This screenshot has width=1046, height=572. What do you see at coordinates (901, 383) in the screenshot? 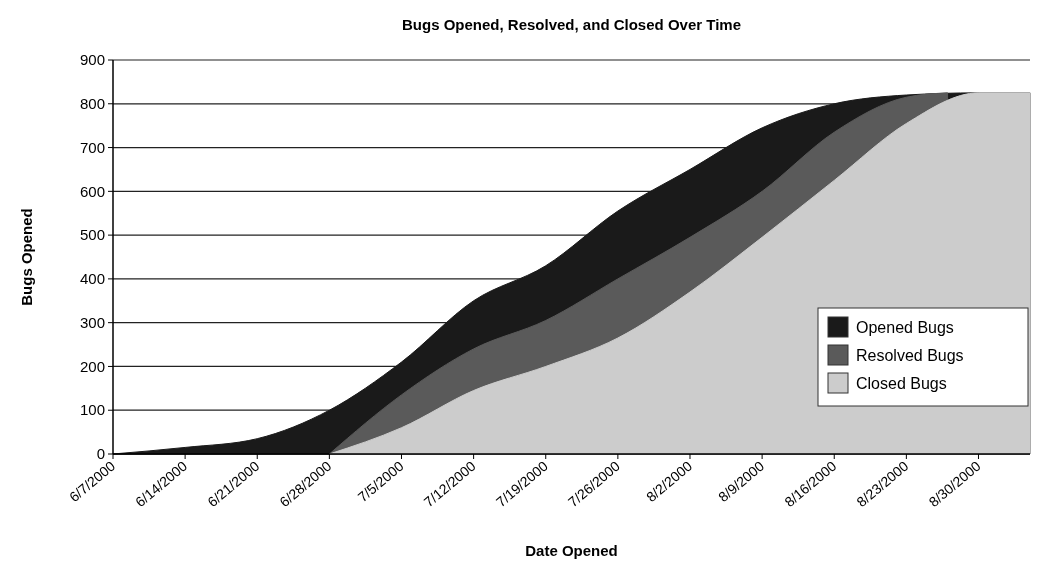
I see `legend-label: Closed Bugs` at bounding box center [901, 383].